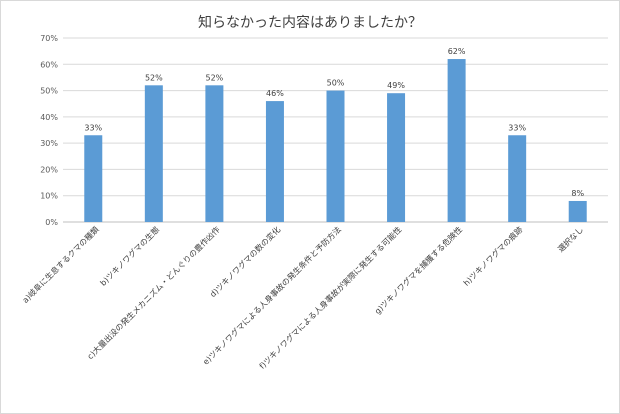 This screenshot has width=620, height=414. I want to click on y-tick-label: 10%, so click(49, 196).